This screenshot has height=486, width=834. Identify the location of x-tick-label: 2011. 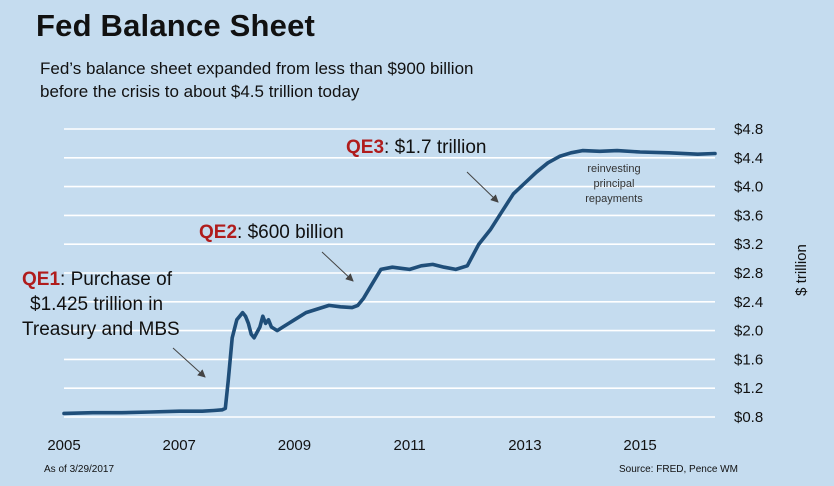
(410, 445).